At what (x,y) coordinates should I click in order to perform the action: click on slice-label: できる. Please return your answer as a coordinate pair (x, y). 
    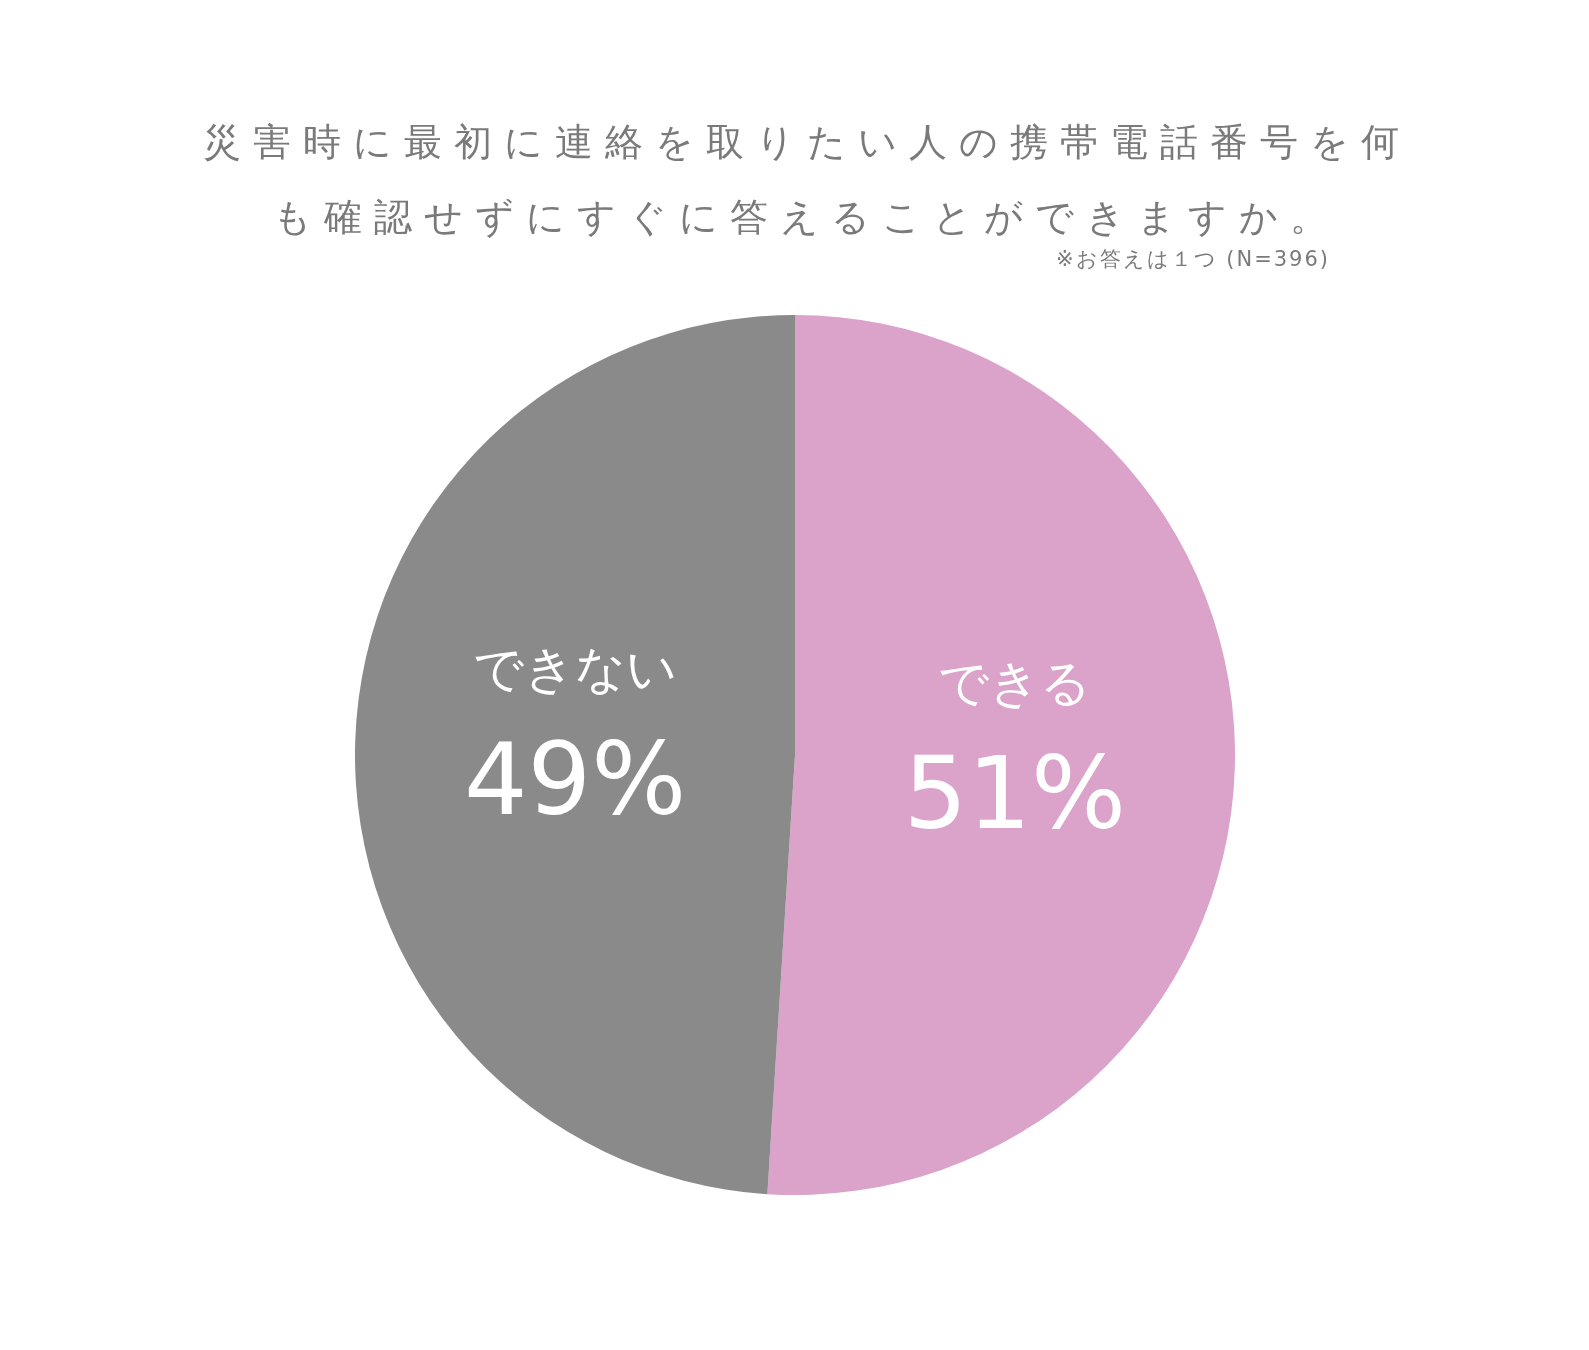
    Looking at the image, I should click on (1015, 682).